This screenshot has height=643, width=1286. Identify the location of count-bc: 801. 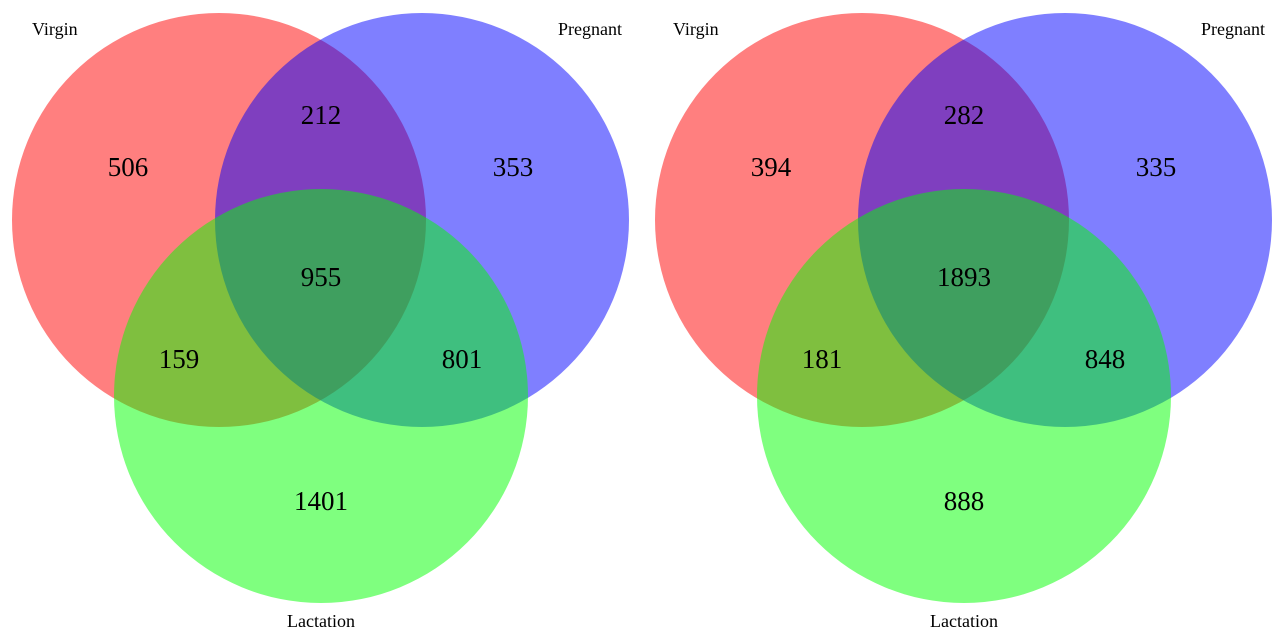
(462, 359).